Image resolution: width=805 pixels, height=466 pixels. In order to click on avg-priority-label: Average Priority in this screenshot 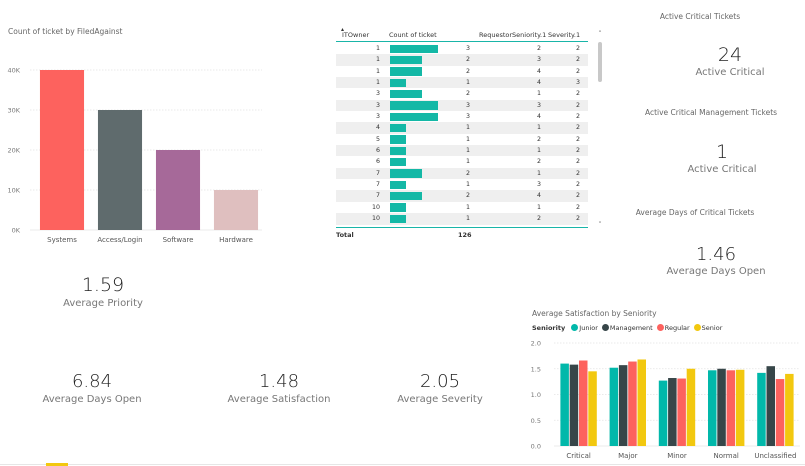, I will do `click(103, 303)`.